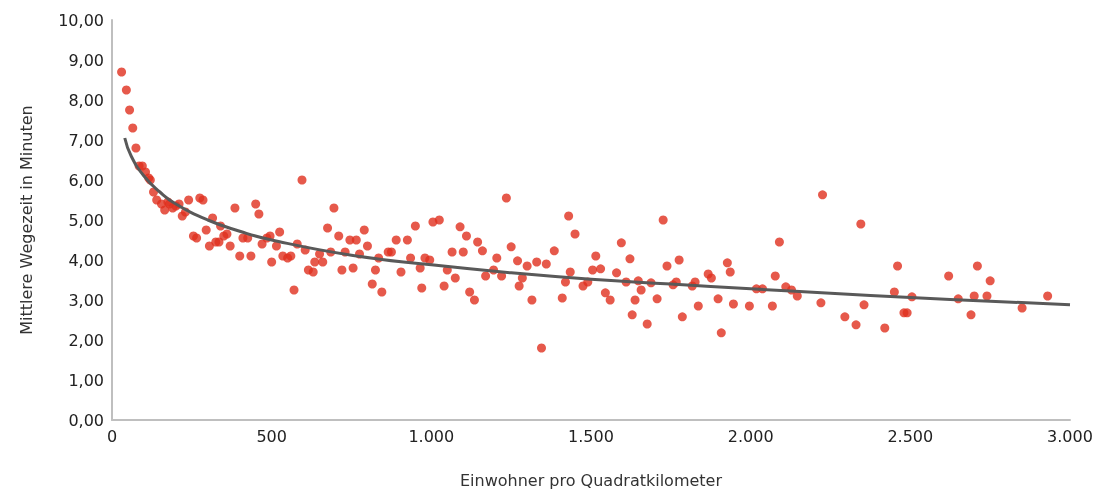 The image size is (1098, 500). What do you see at coordinates (271, 436) in the screenshot?
I see `x-tick-label: 500` at bounding box center [271, 436].